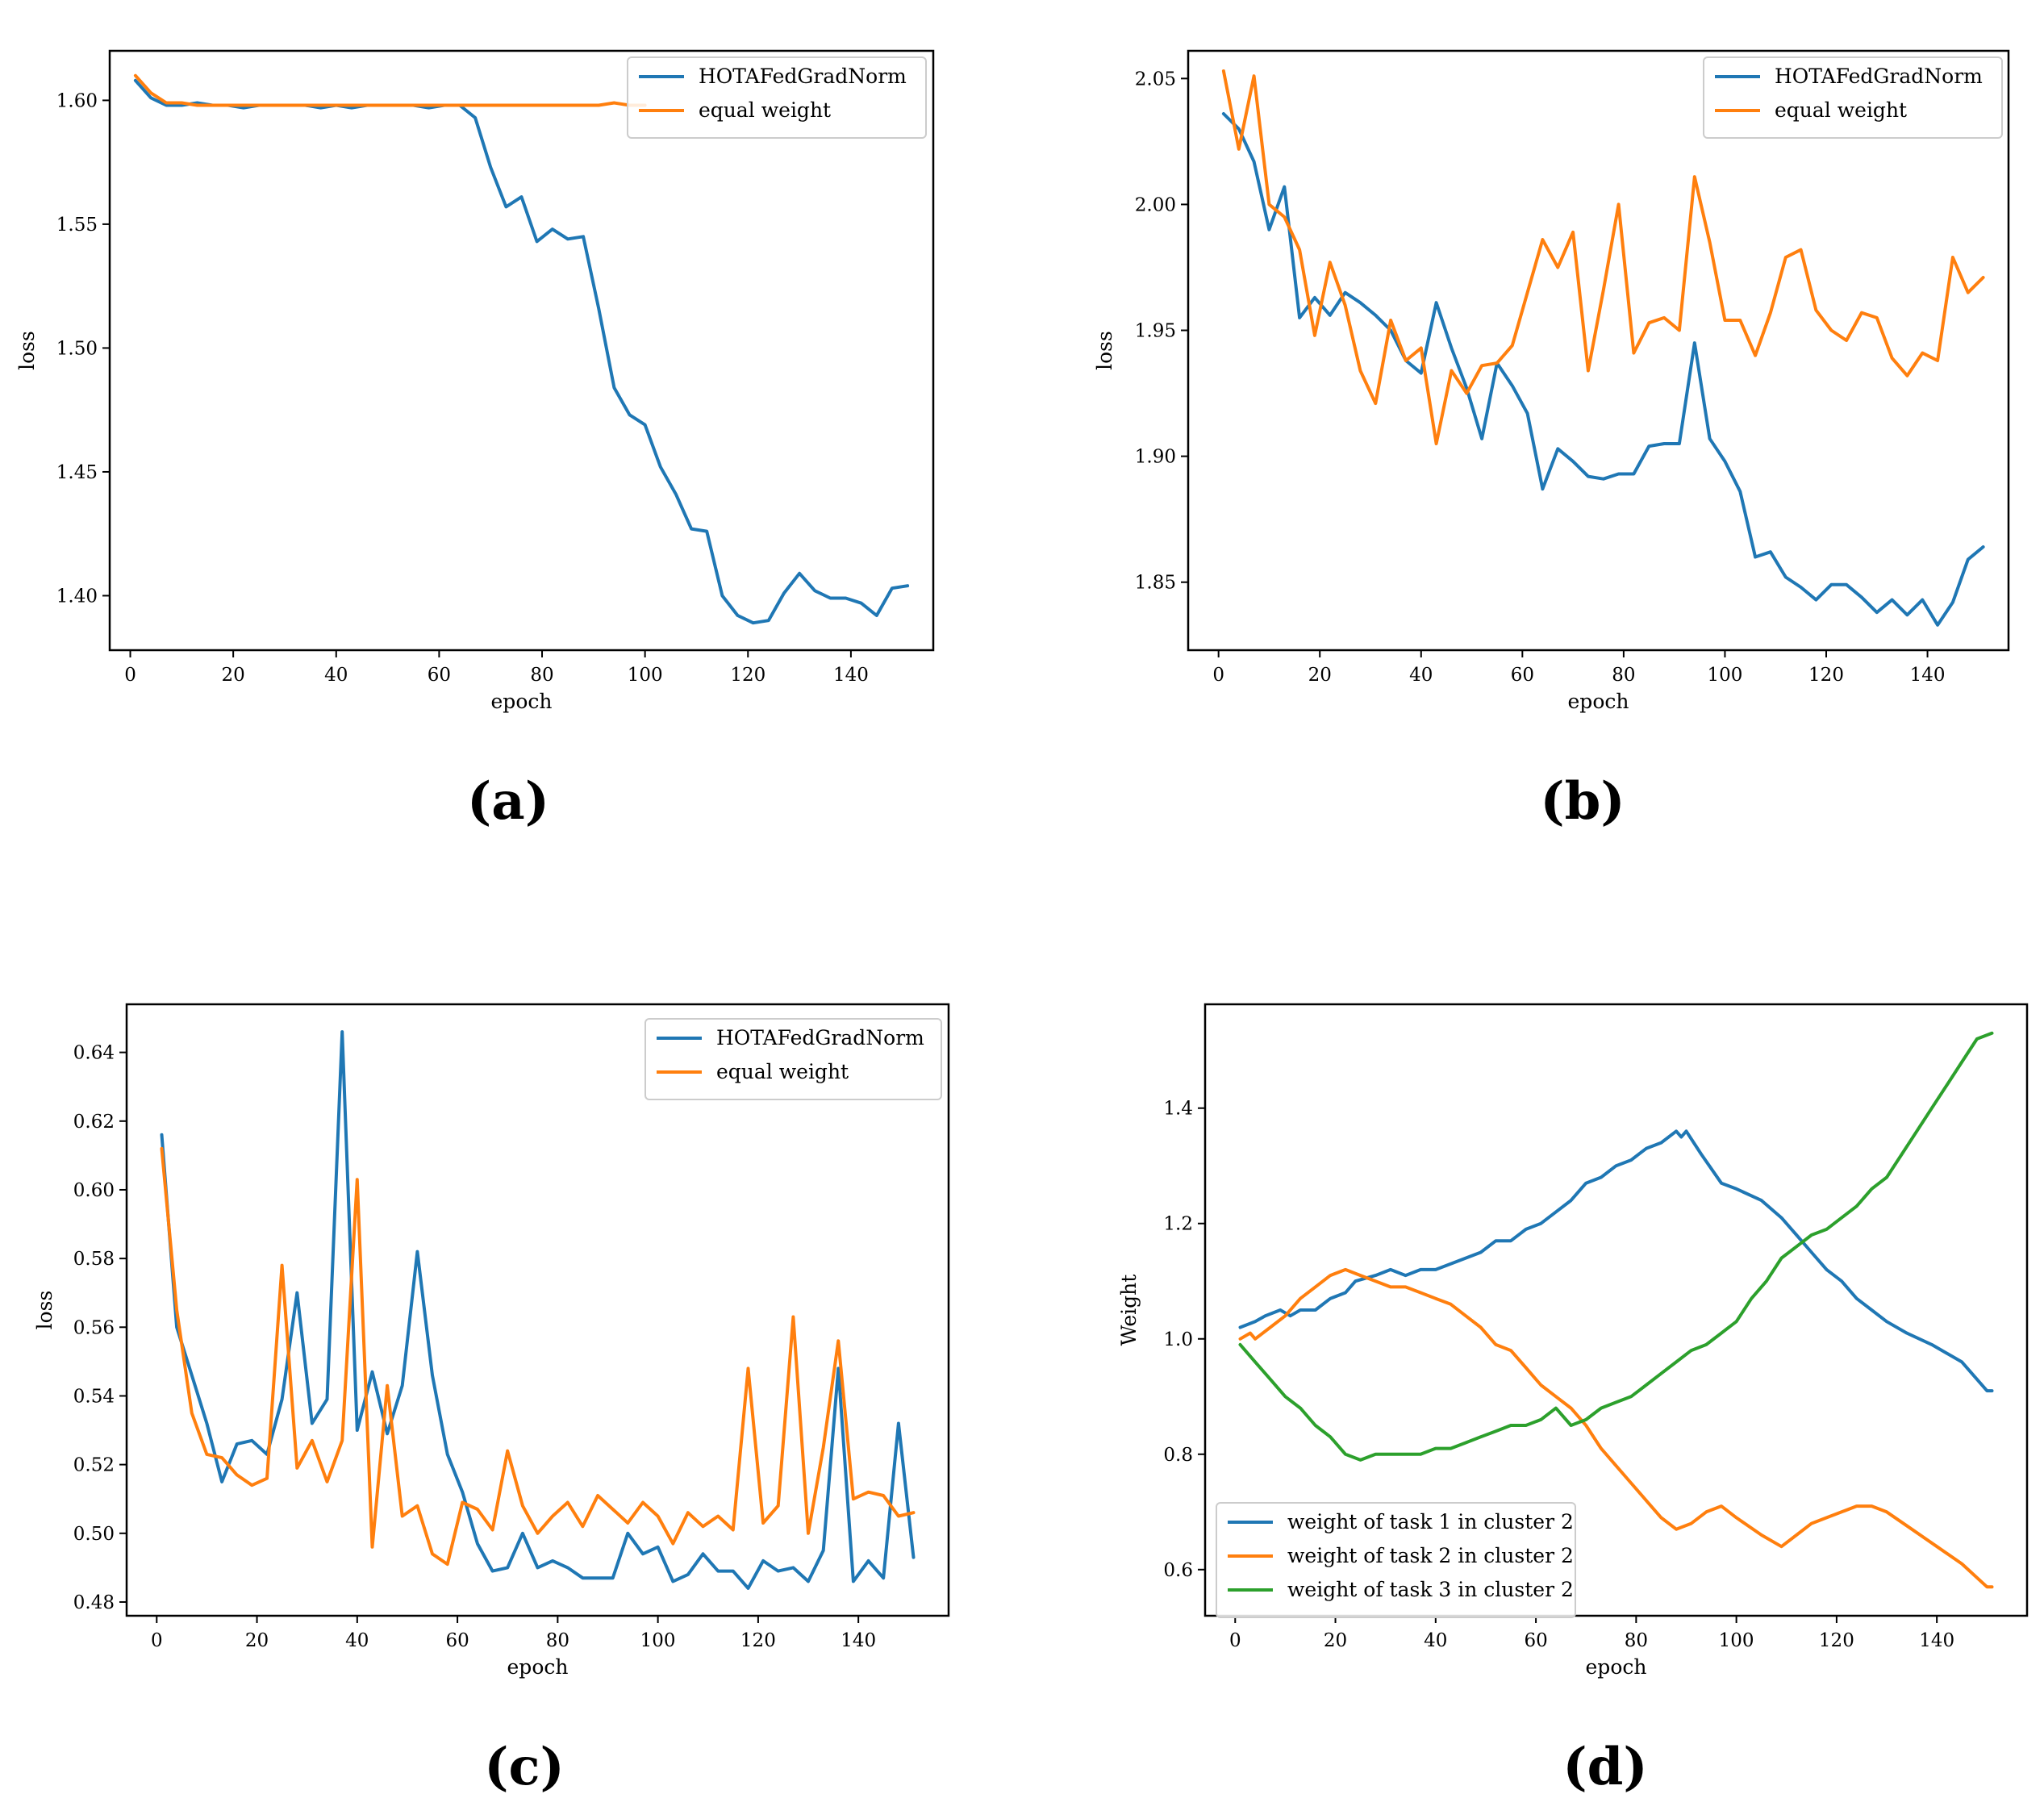 The image size is (2044, 1815). Describe the element at coordinates (77, 472) in the screenshot. I see `y-tick-label: 1.45` at that location.